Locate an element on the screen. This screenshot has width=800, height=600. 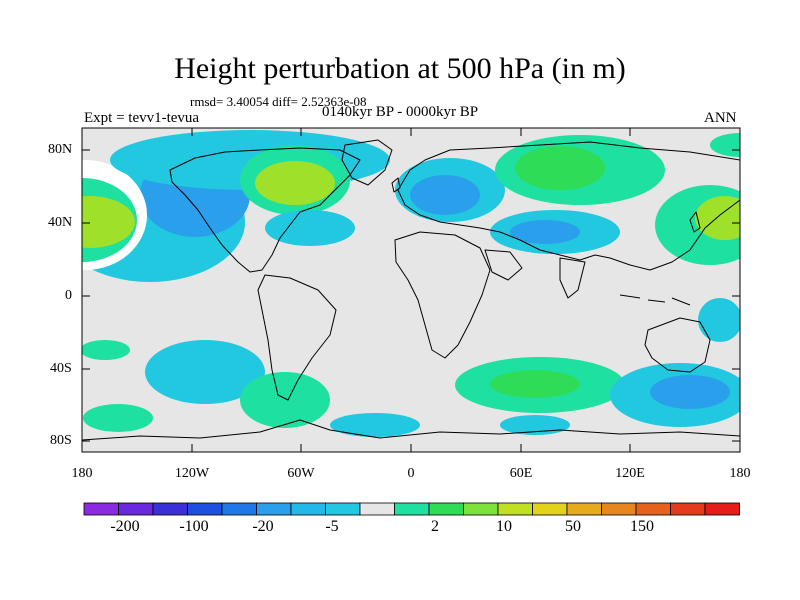
x-label-60e: 60E is located at coordinates (521, 473).